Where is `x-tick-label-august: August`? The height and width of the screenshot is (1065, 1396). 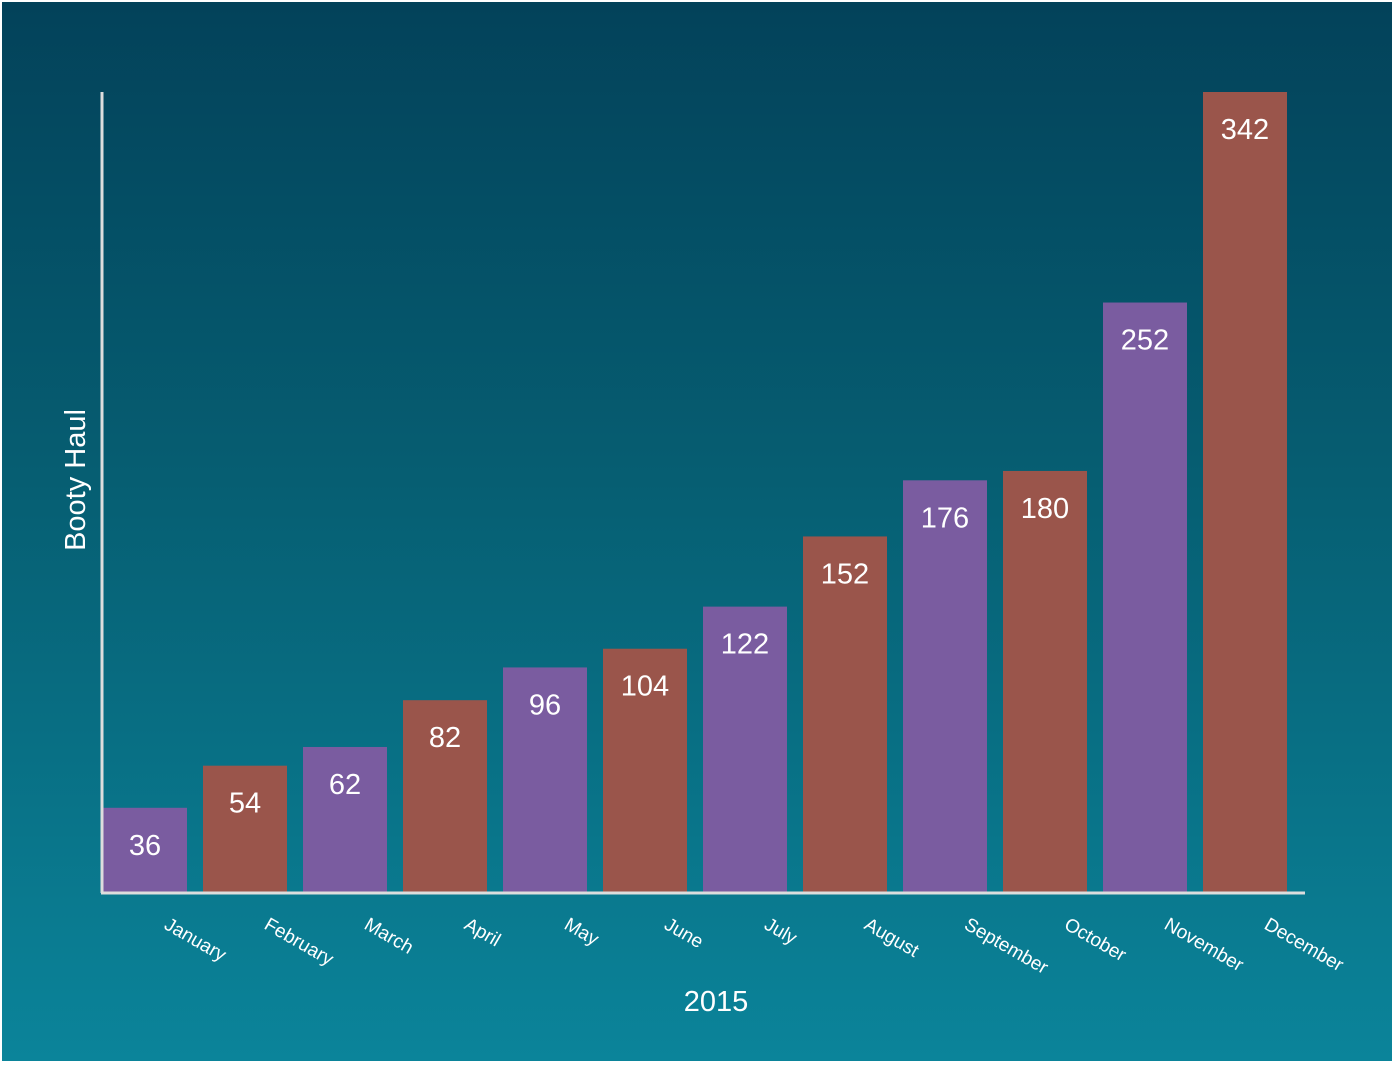 x-tick-label-august: August is located at coordinates (892, 938).